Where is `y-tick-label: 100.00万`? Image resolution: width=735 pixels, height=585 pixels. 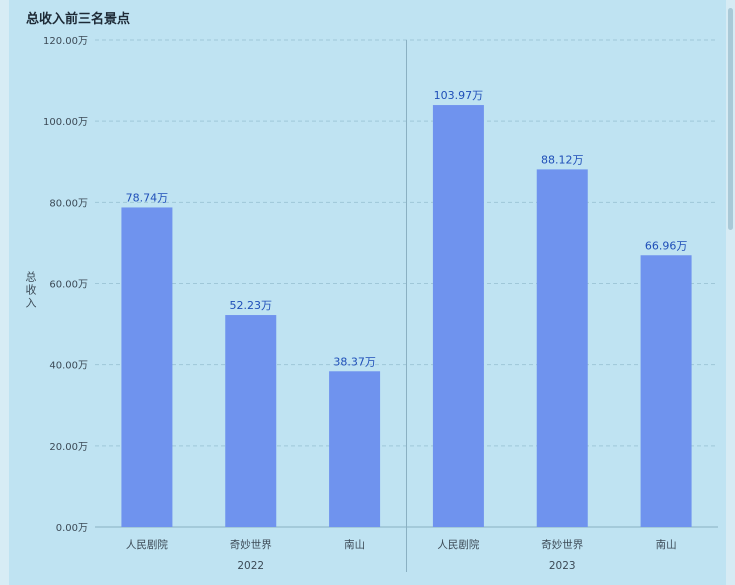
y-tick-label: 100.00万 is located at coordinates (65, 122).